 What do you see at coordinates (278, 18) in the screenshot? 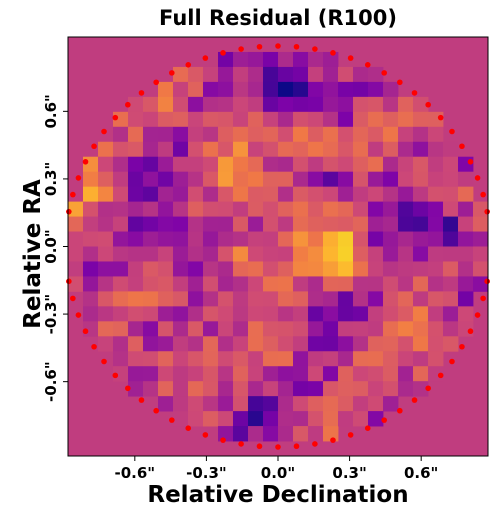
I see `chart-title: Full Residual (R100)` at bounding box center [278, 18].